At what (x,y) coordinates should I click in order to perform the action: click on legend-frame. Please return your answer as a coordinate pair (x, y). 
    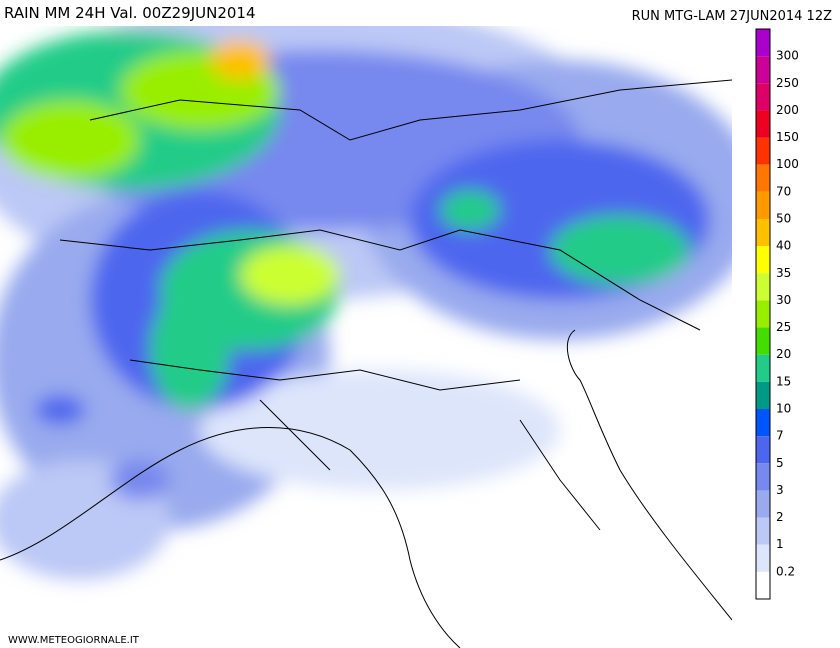
    Looking at the image, I should click on (763, 314).